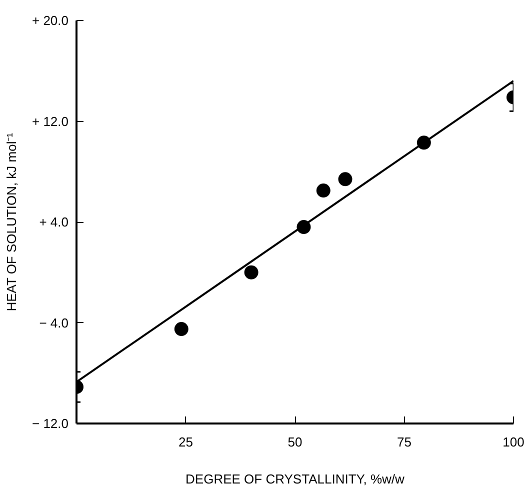  Describe the element at coordinates (296, 479) in the screenshot. I see `x-axis-title: DEGREE OF CRYSTALLINITY, %w/w` at that location.